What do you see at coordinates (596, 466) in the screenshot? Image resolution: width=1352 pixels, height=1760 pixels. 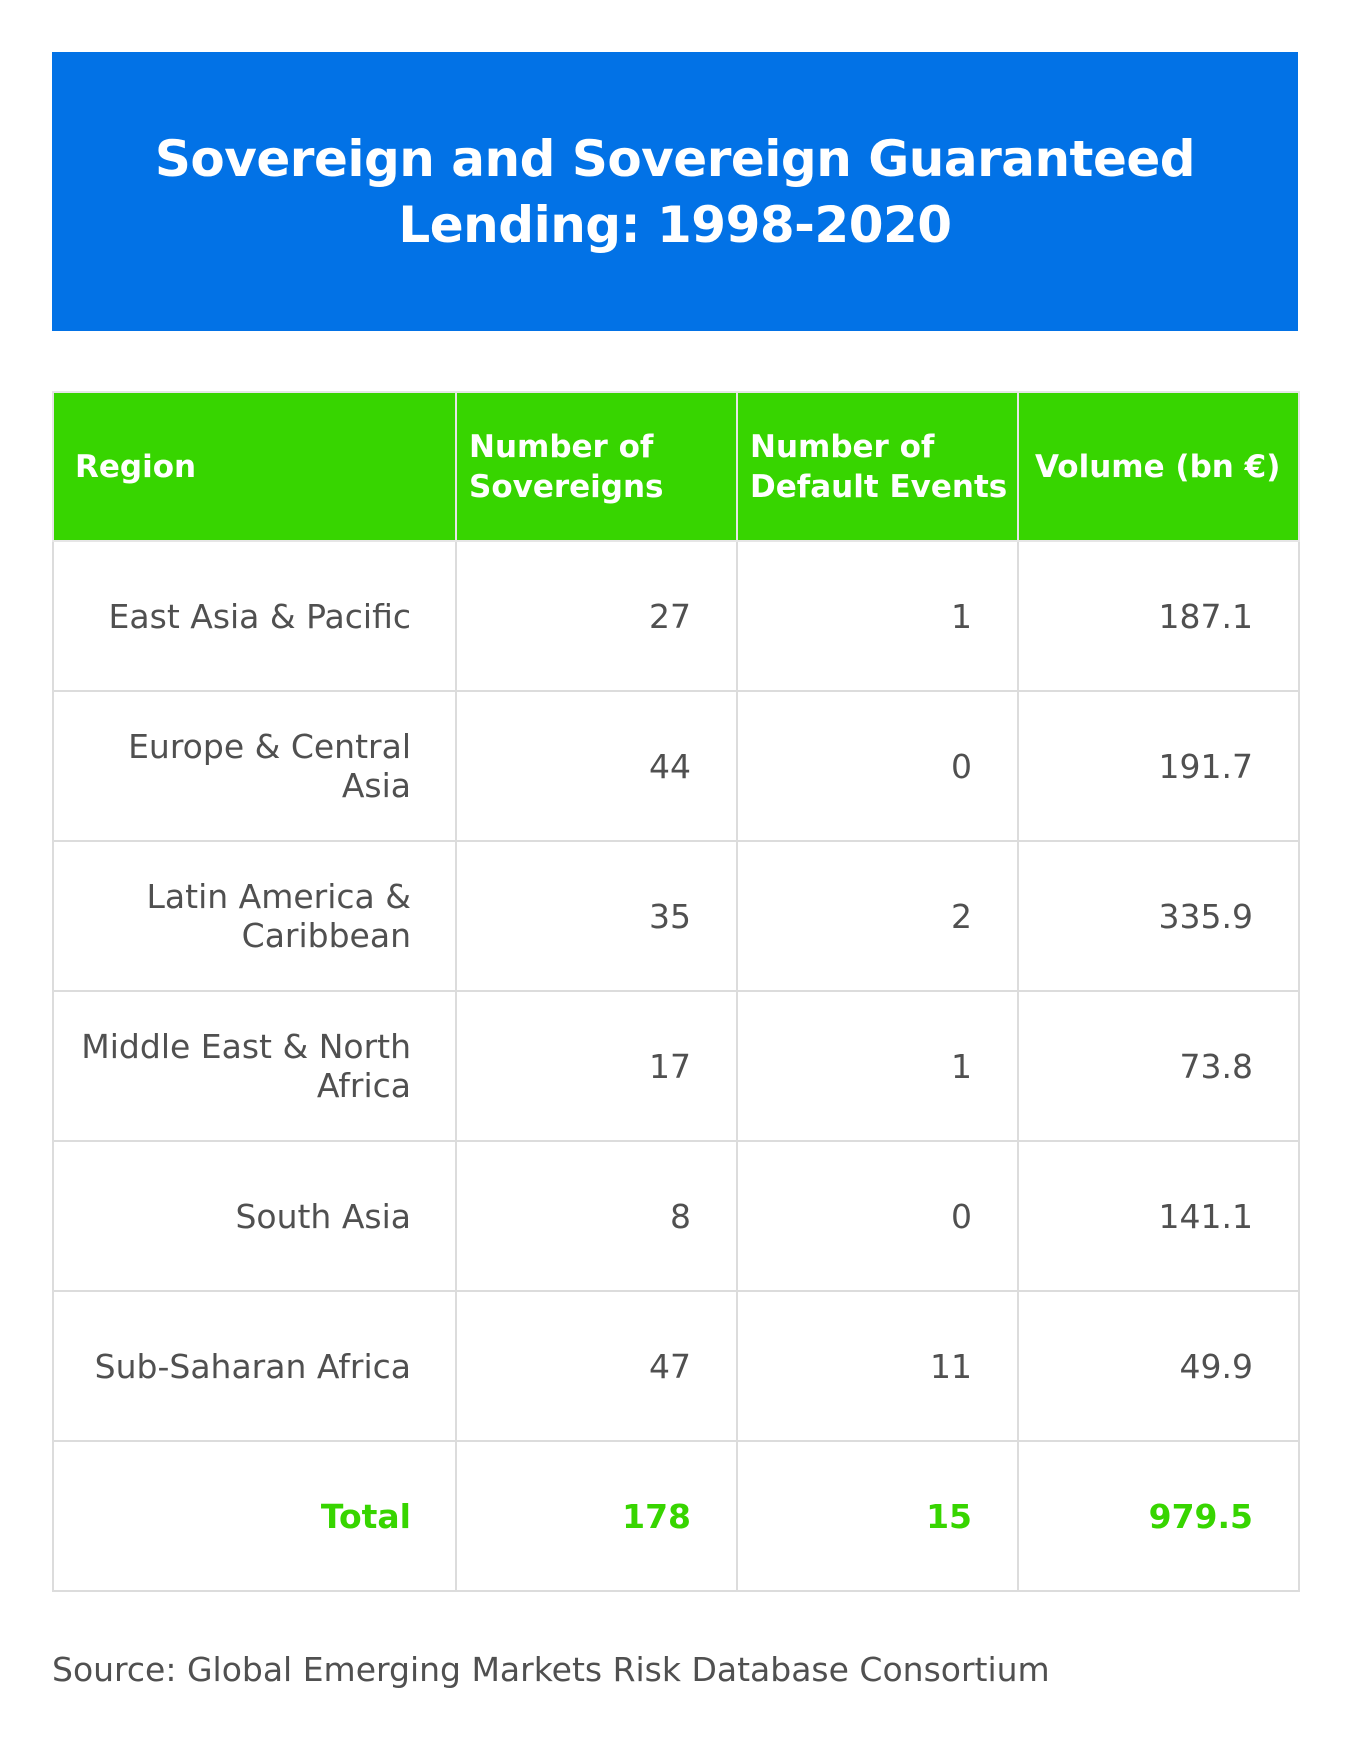 I see `header-number-of-sovereigns: Number of Sovereigns` at bounding box center [596, 466].